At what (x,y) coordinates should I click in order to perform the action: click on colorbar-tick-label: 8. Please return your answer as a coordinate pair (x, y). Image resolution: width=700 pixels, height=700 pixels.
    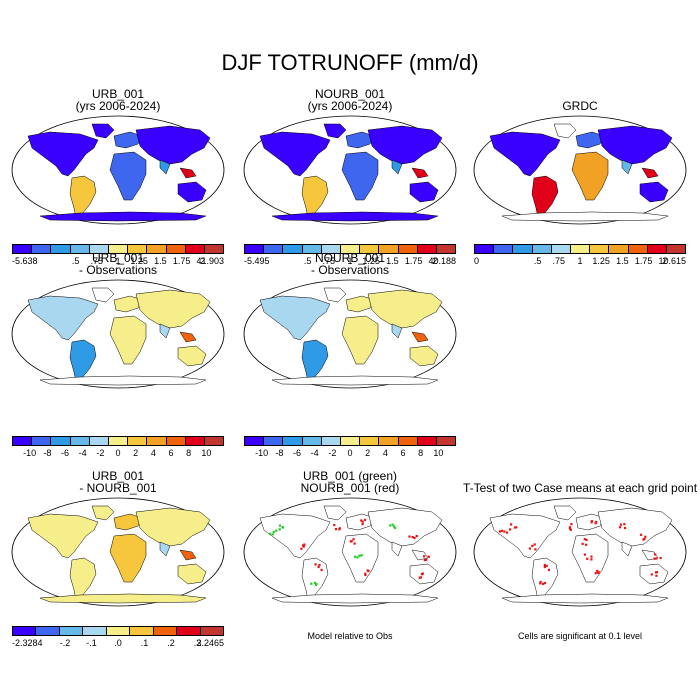
    Looking at the image, I should click on (189, 453).